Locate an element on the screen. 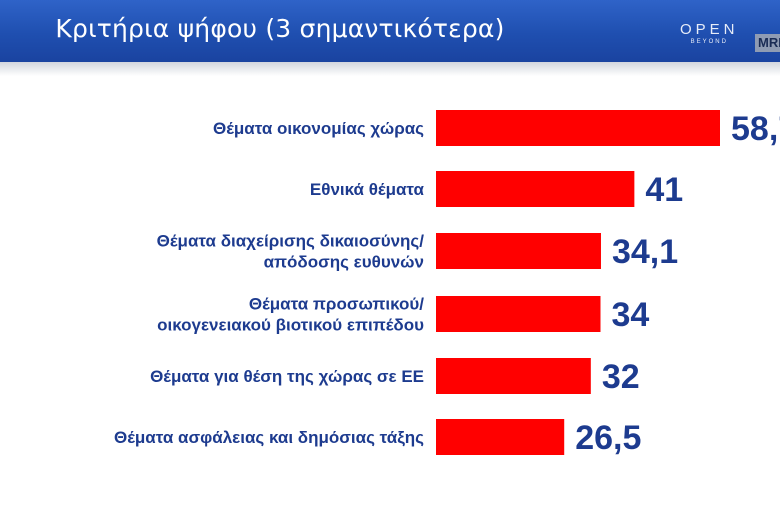 Image resolution: width=780 pixels, height=520 pixels. mrb-logo: MRB is located at coordinates (767, 43).